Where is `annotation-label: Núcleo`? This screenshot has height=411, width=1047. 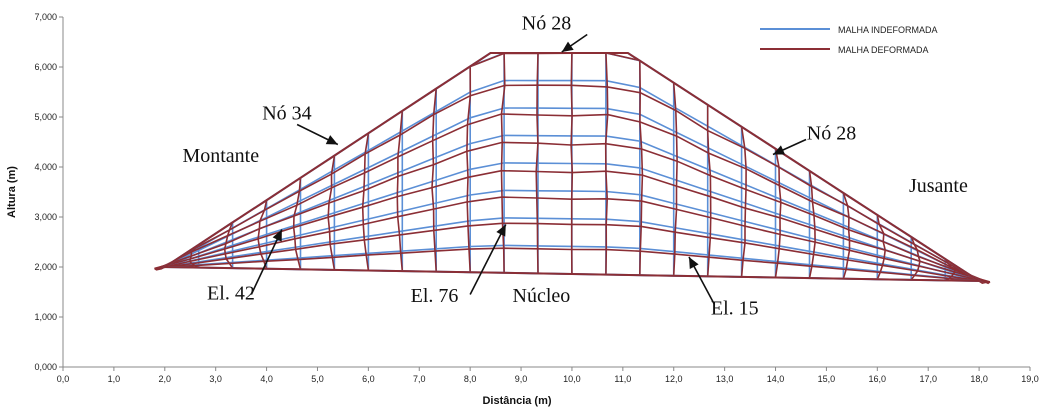
annotation-label: Núcleo is located at coordinates (542, 296).